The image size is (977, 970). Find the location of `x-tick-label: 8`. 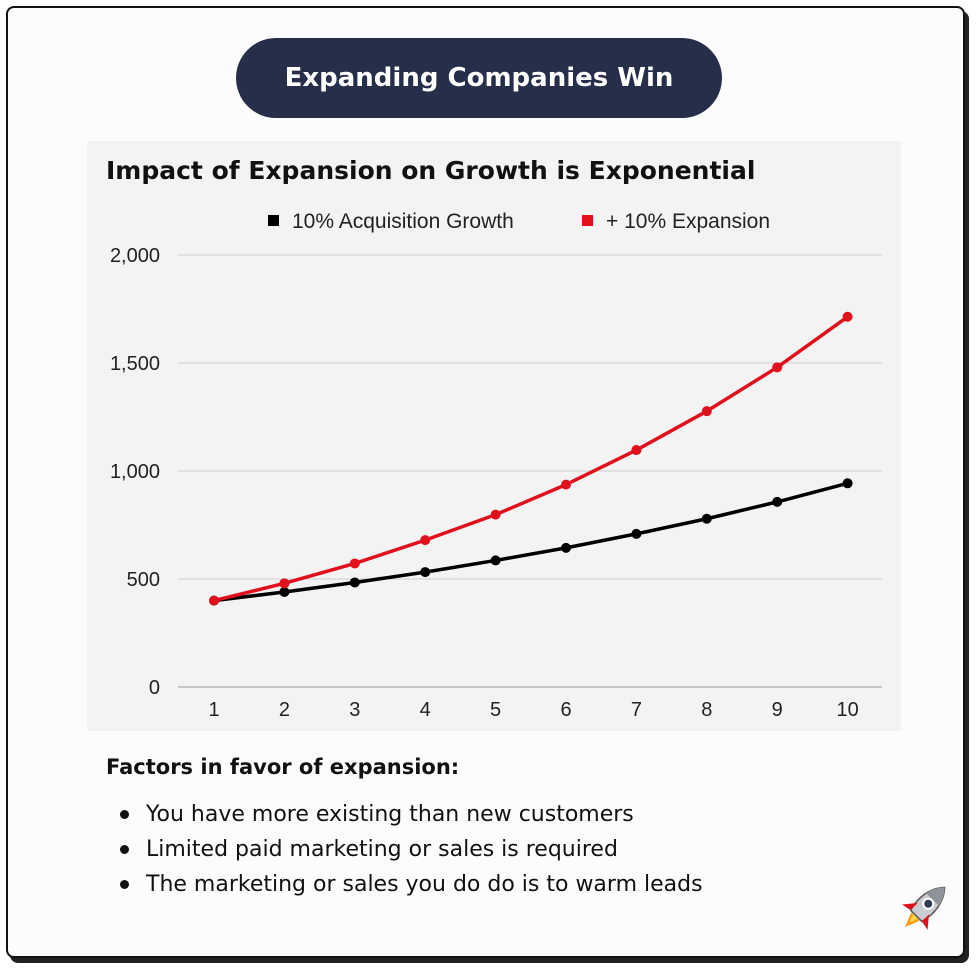

x-tick-label: 8 is located at coordinates (706, 710).